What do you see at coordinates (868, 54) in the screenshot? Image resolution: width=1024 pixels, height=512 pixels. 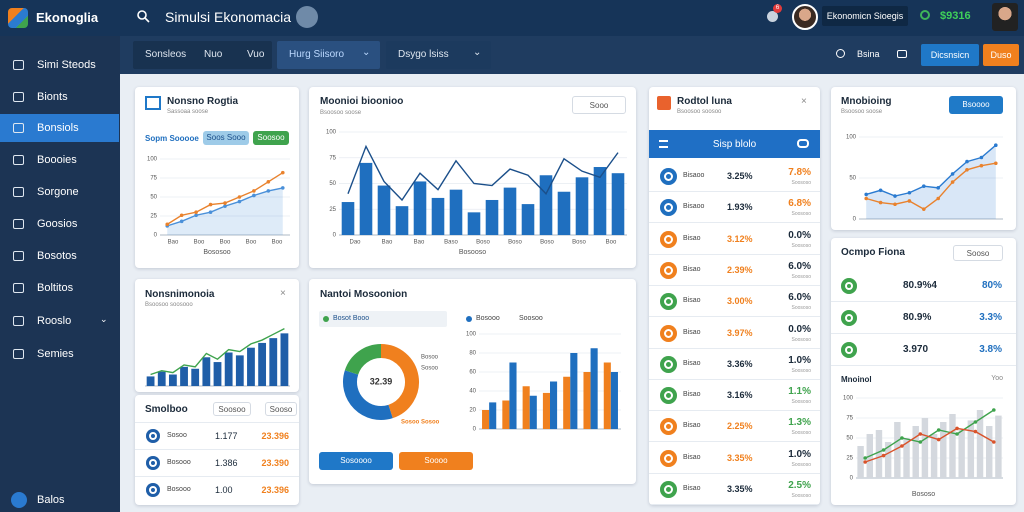 I see `search-label: Bsina` at bounding box center [868, 54].